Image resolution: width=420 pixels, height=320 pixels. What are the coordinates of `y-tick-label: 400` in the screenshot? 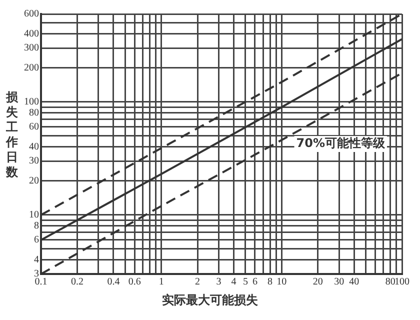 It's located at (31, 34).